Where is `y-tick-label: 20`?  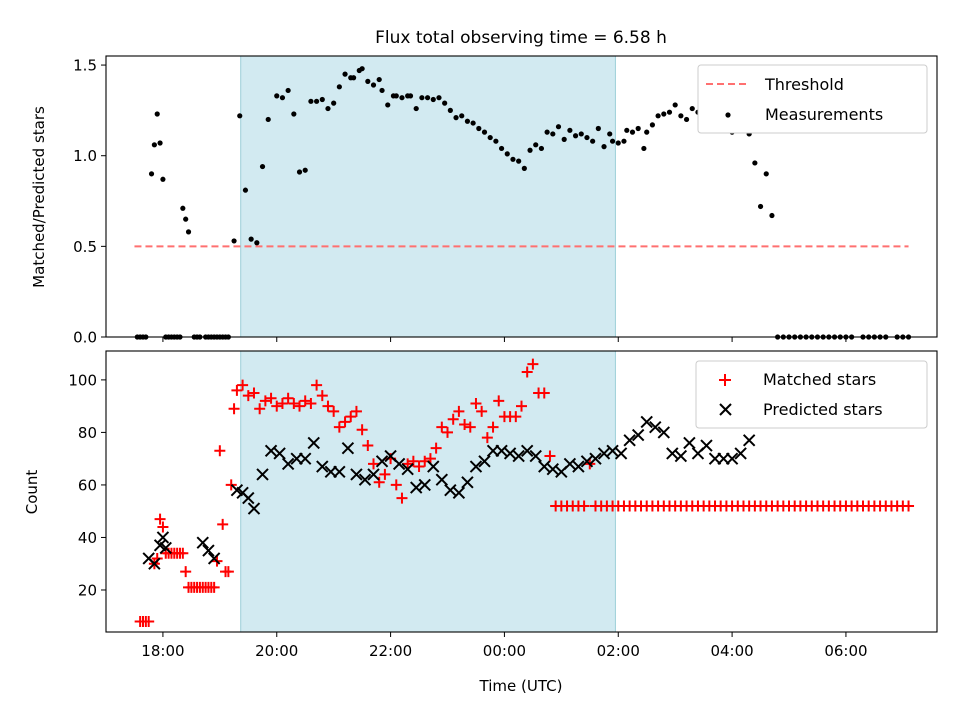 y-tick-label: 20 is located at coordinates (87, 590).